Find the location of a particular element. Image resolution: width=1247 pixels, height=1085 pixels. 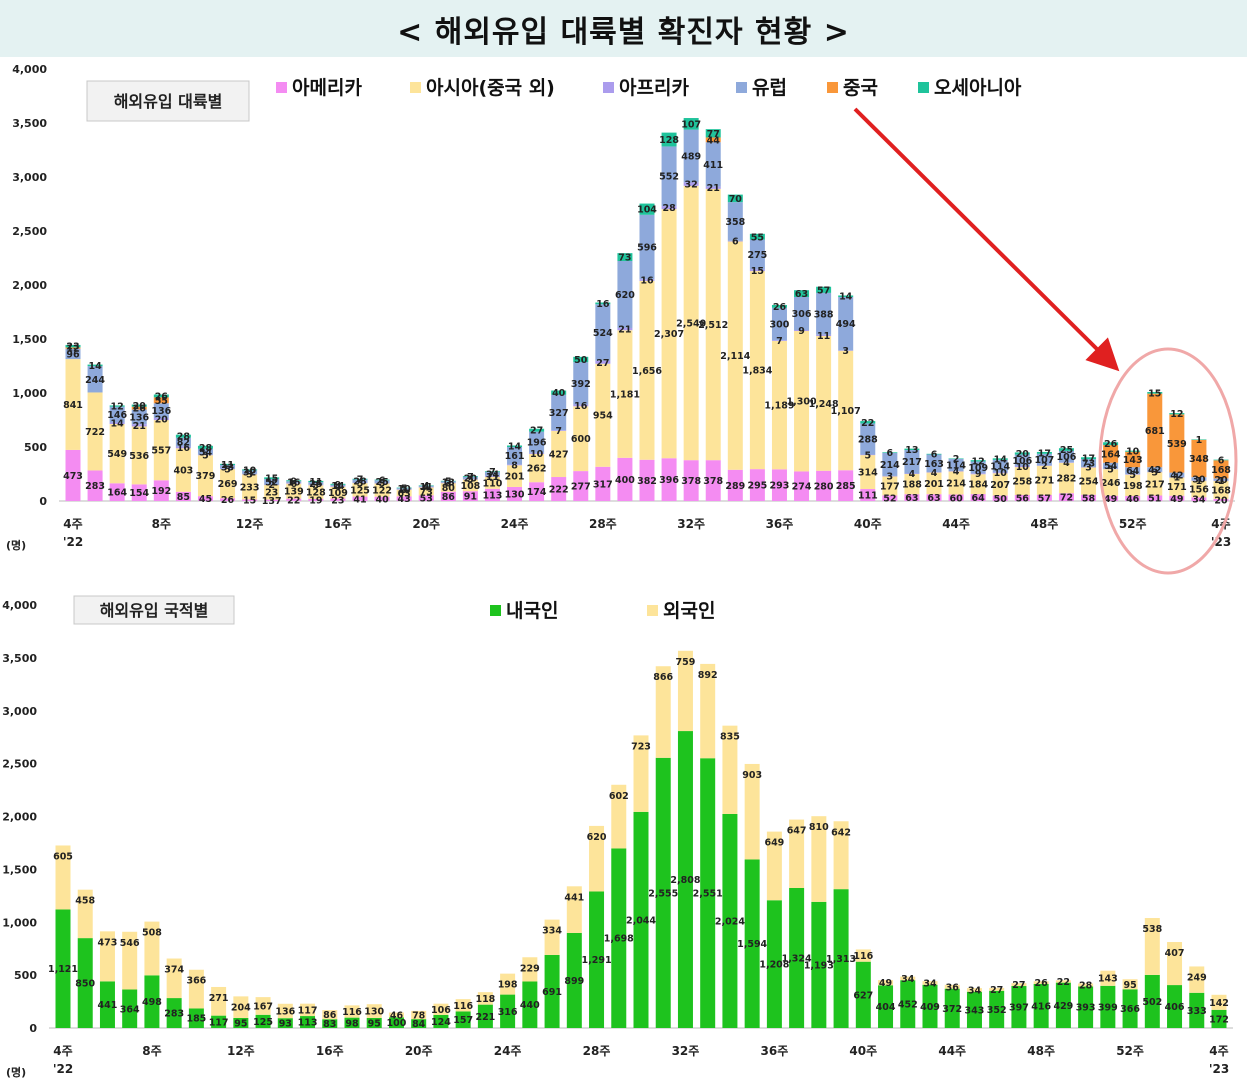

y-tick-label: 1,000 is located at coordinates (19, 922).